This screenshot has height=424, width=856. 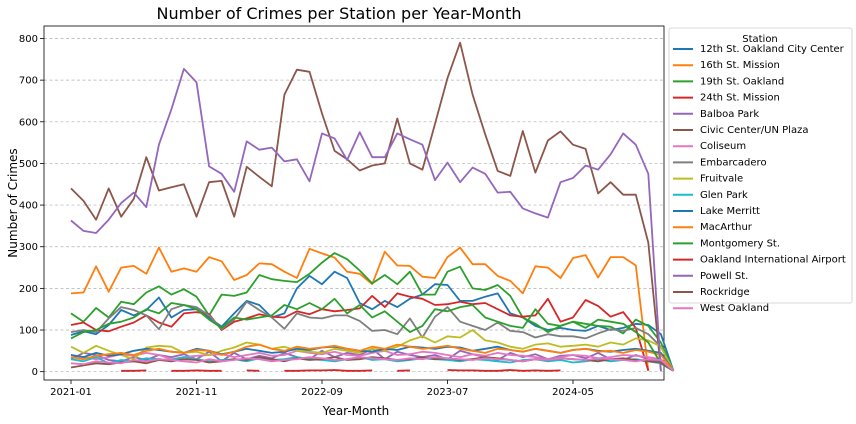 What do you see at coordinates (356, 411) in the screenshot?
I see `x-axis-label: Year-Month` at bounding box center [356, 411].